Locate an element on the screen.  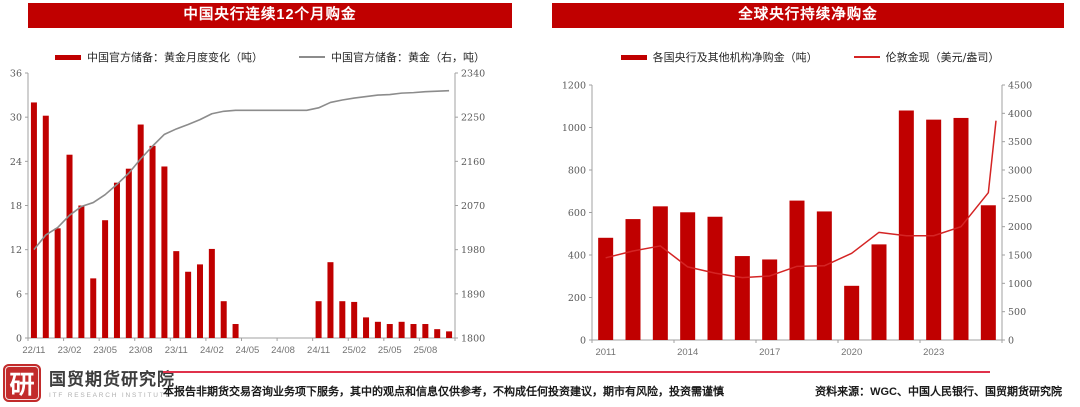
svg-text: 30 is located at coordinates (16, 118).